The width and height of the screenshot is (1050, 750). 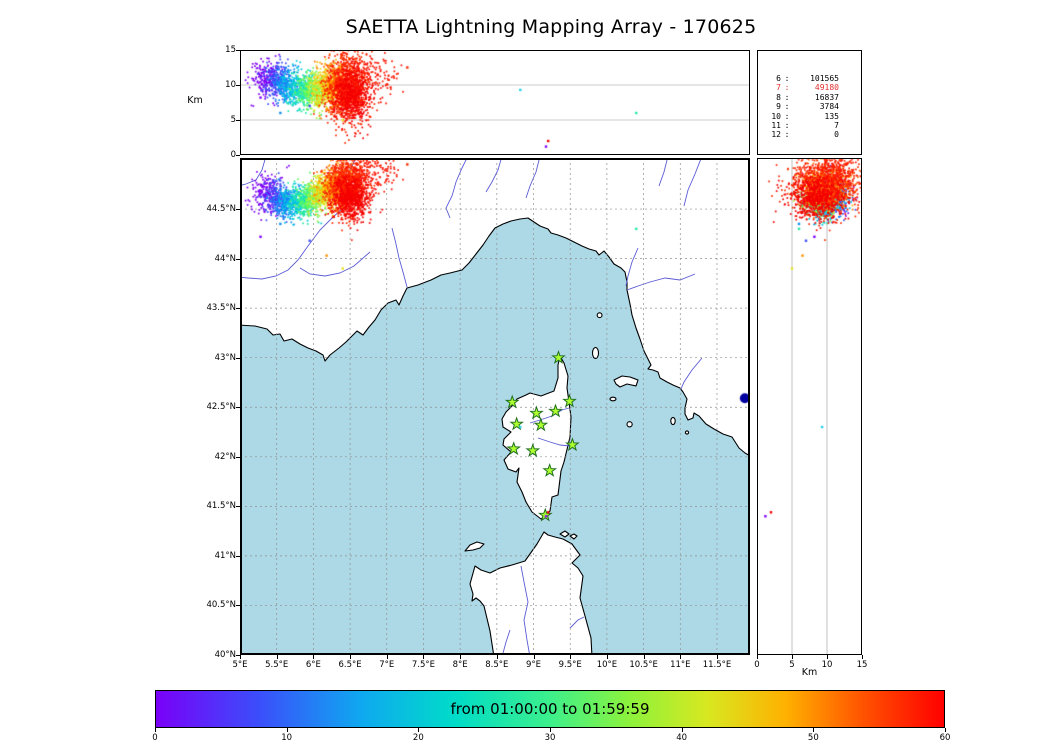 What do you see at coordinates (350, 665) in the screenshot?
I see `lon-tick-label: 6.5°E` at bounding box center [350, 665].